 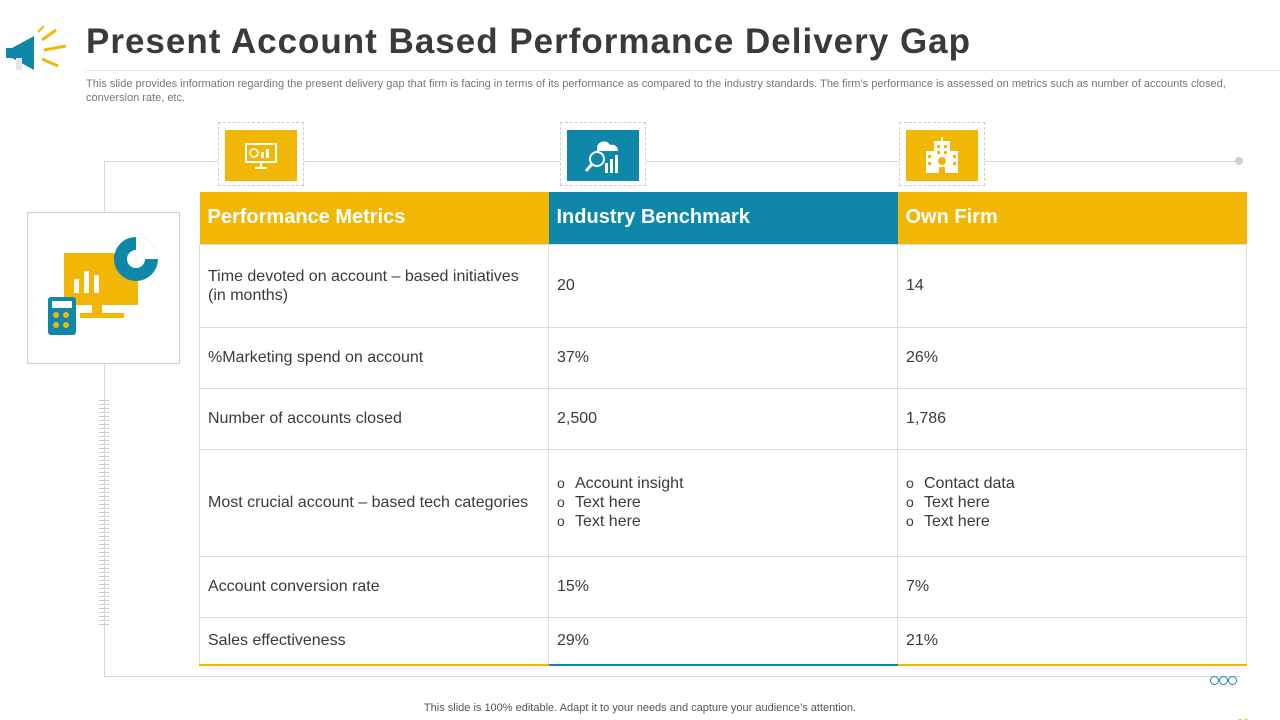 What do you see at coordinates (671, 161) in the screenshot?
I see `frame-line-top` at bounding box center [671, 161].